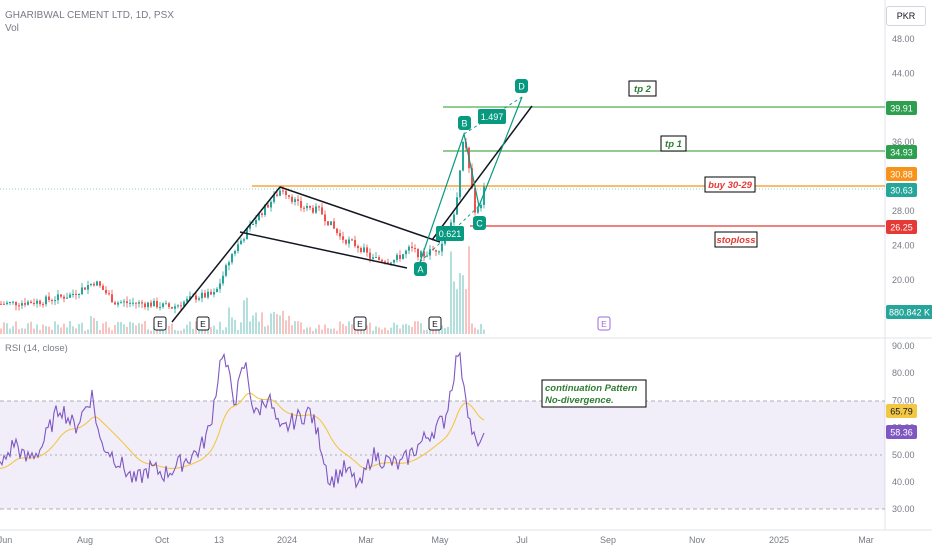 The width and height of the screenshot is (932, 550). Describe the element at coordinates (730, 184) in the screenshot. I see `buy-label: buy 30-29` at that location.